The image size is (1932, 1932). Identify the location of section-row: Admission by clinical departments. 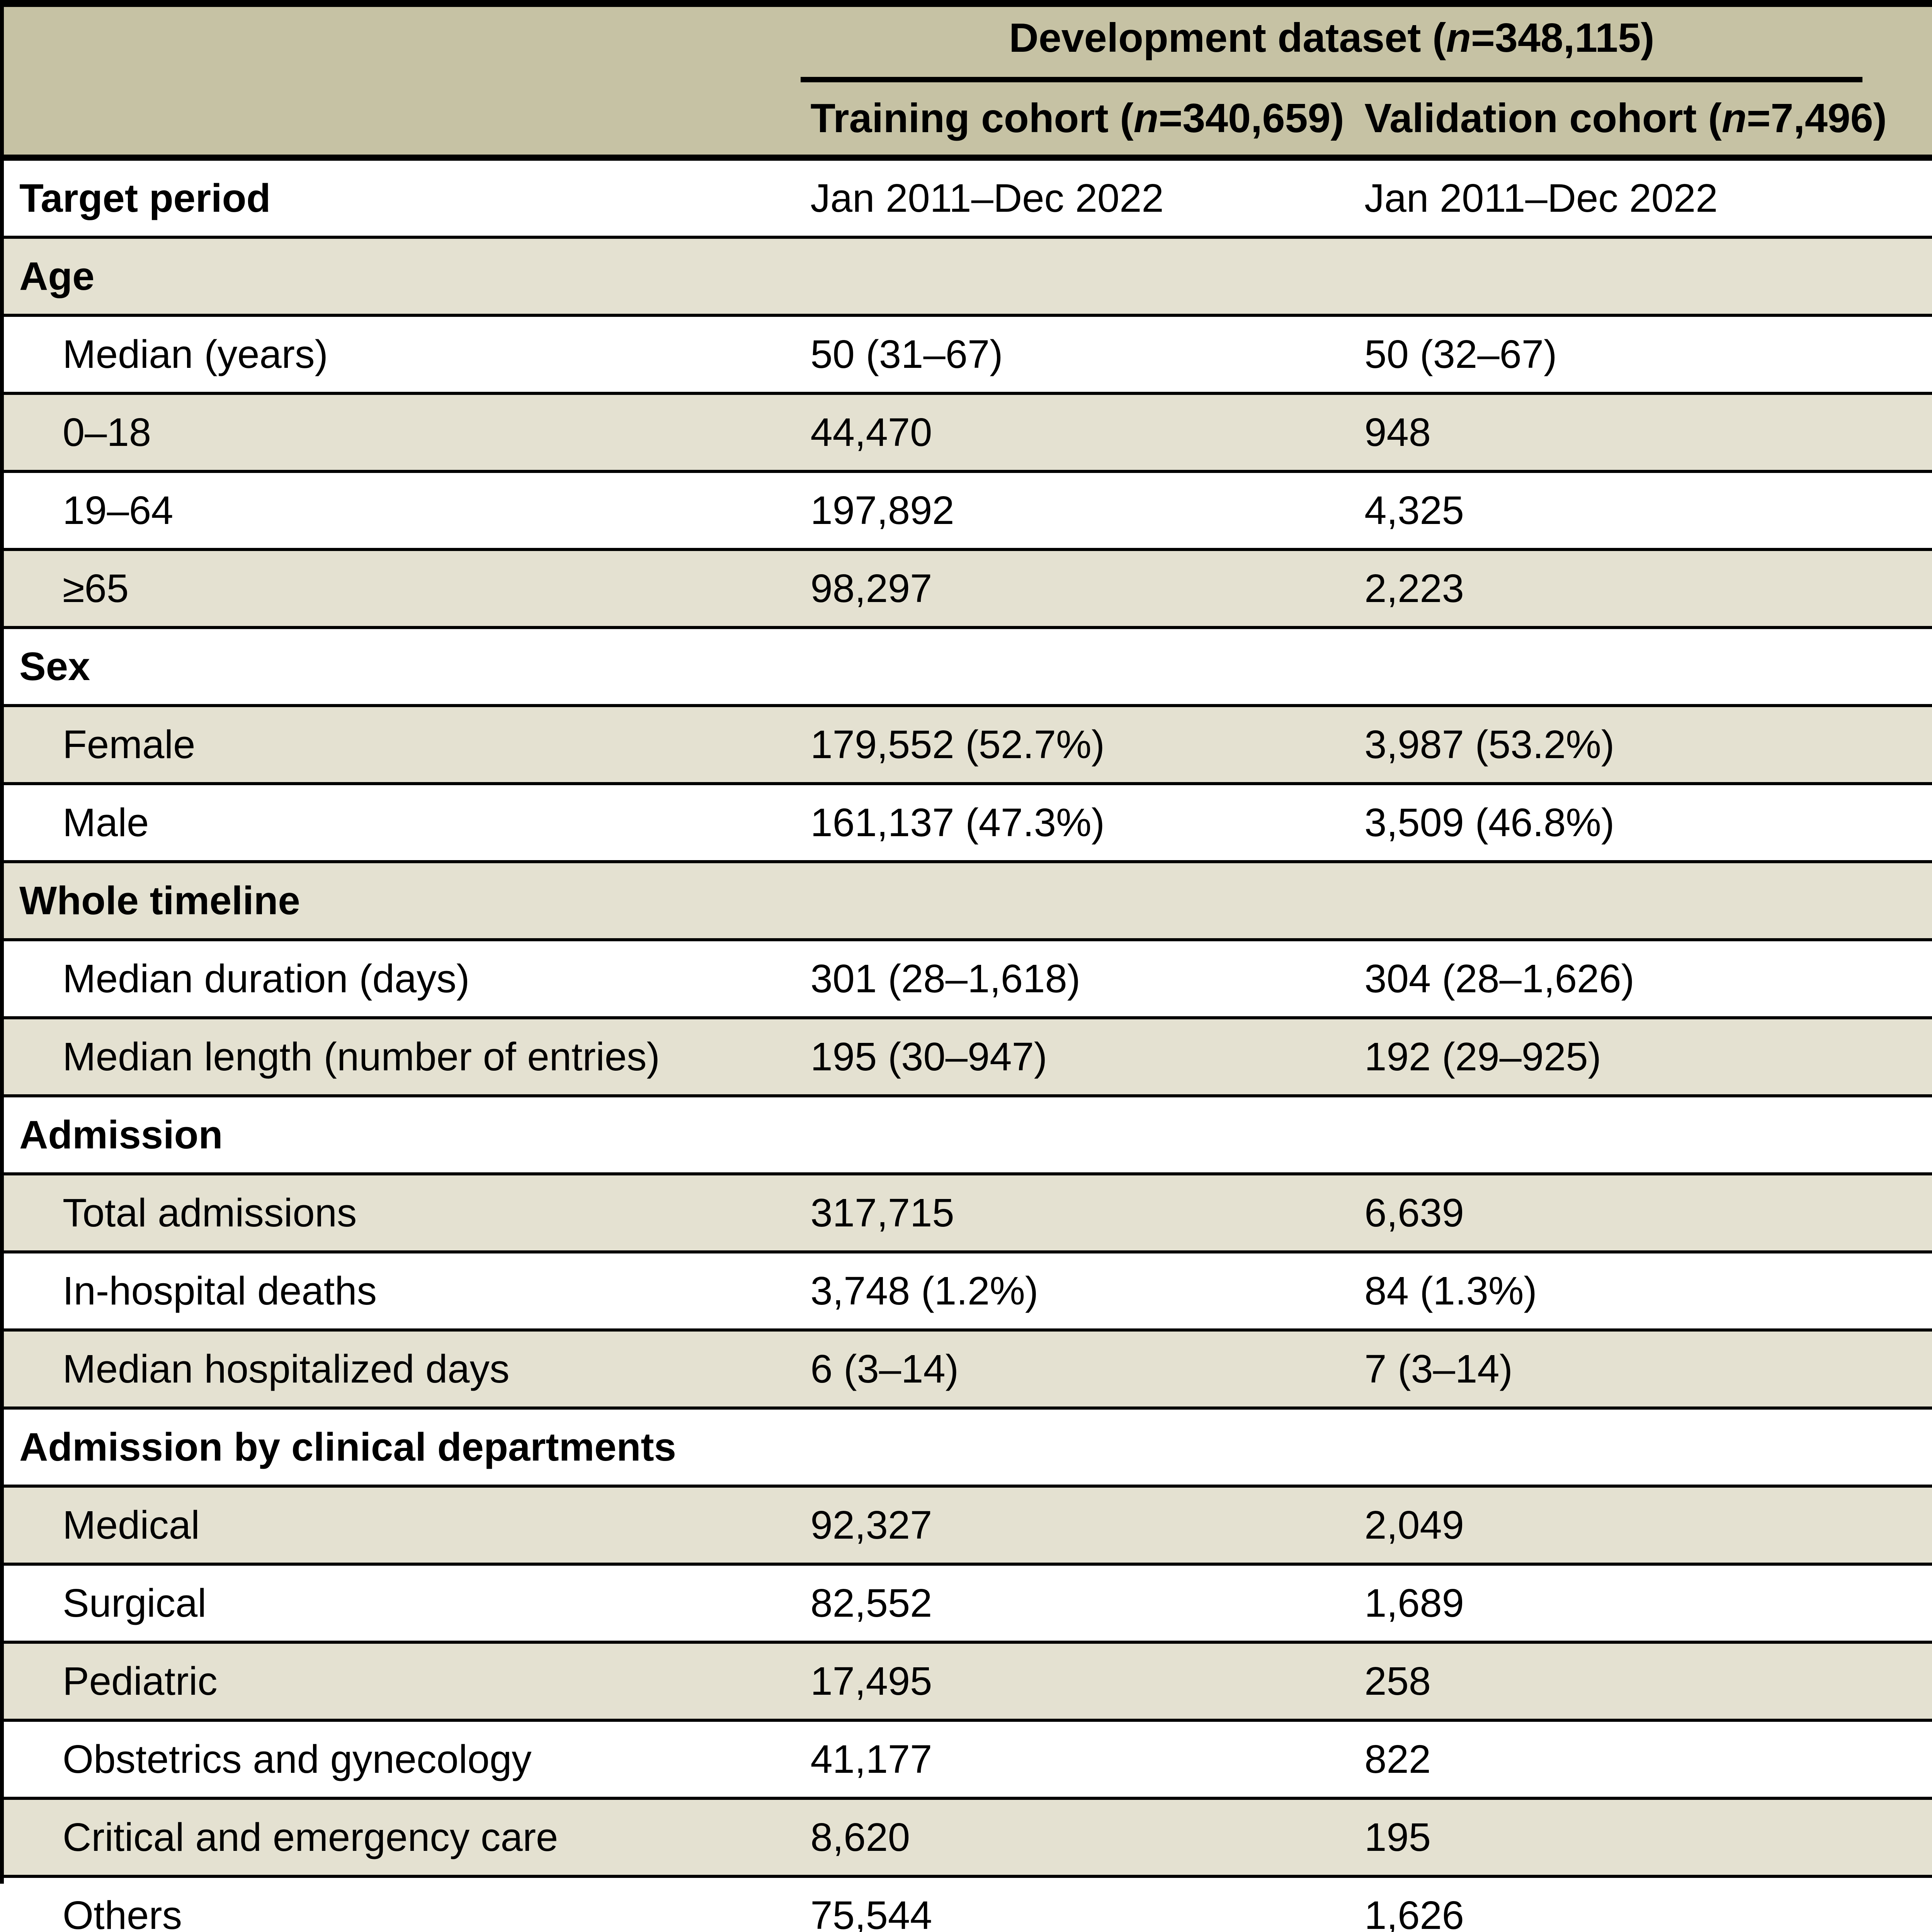
(968, 1448).